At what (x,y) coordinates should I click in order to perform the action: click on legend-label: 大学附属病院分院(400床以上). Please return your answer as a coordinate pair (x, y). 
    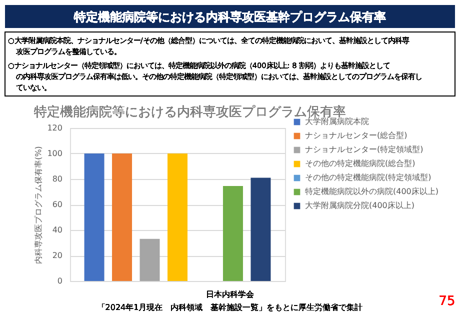
    Looking at the image, I should click on (360, 205).